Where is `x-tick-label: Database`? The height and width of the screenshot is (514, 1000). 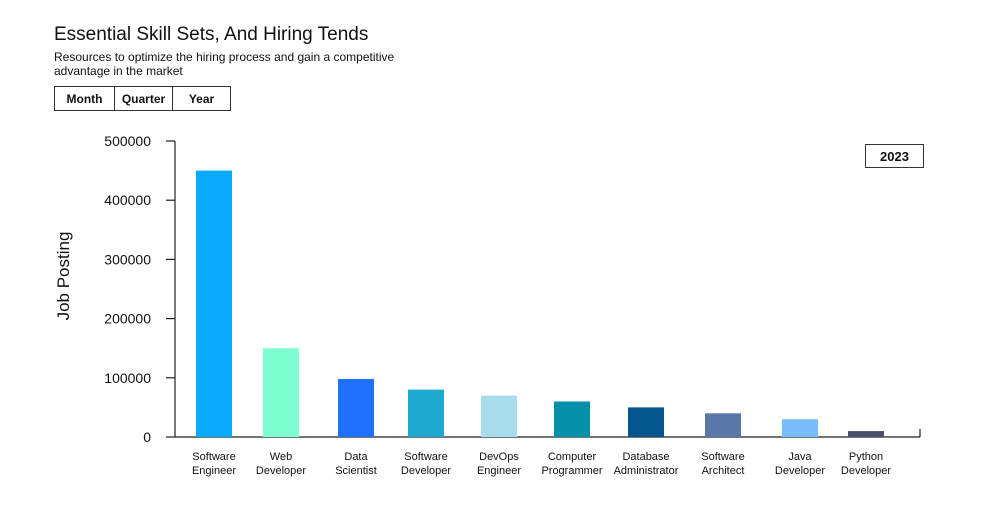
x-tick-label: Database is located at coordinates (645, 457).